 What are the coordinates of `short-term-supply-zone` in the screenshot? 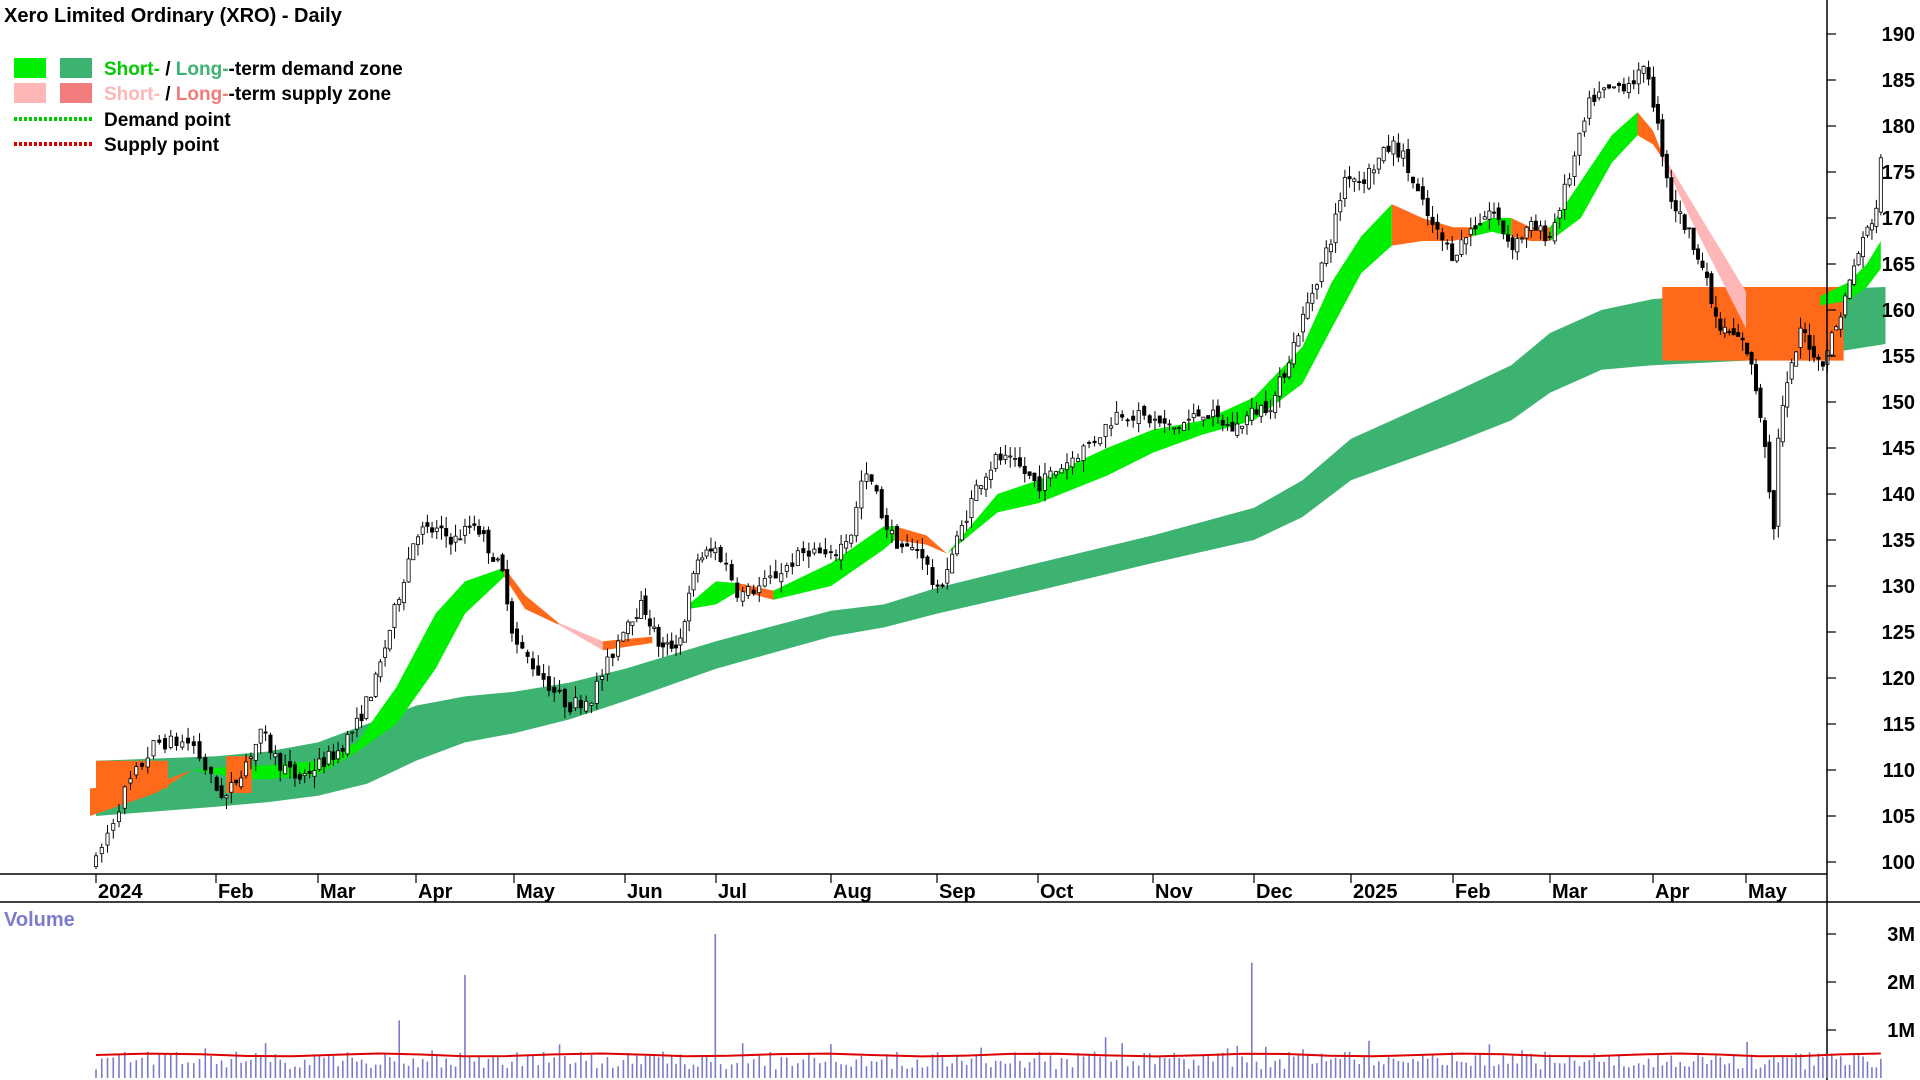 It's located at (921, 540).